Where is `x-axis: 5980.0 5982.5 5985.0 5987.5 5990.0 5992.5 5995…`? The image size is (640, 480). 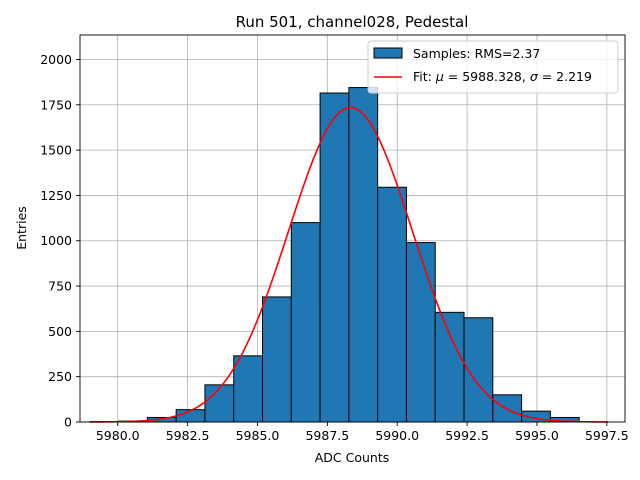 x-axis: 5980.0 5982.5 5985.0 5987.5 5990.0 5992.5 5995… is located at coordinates (362, 432).